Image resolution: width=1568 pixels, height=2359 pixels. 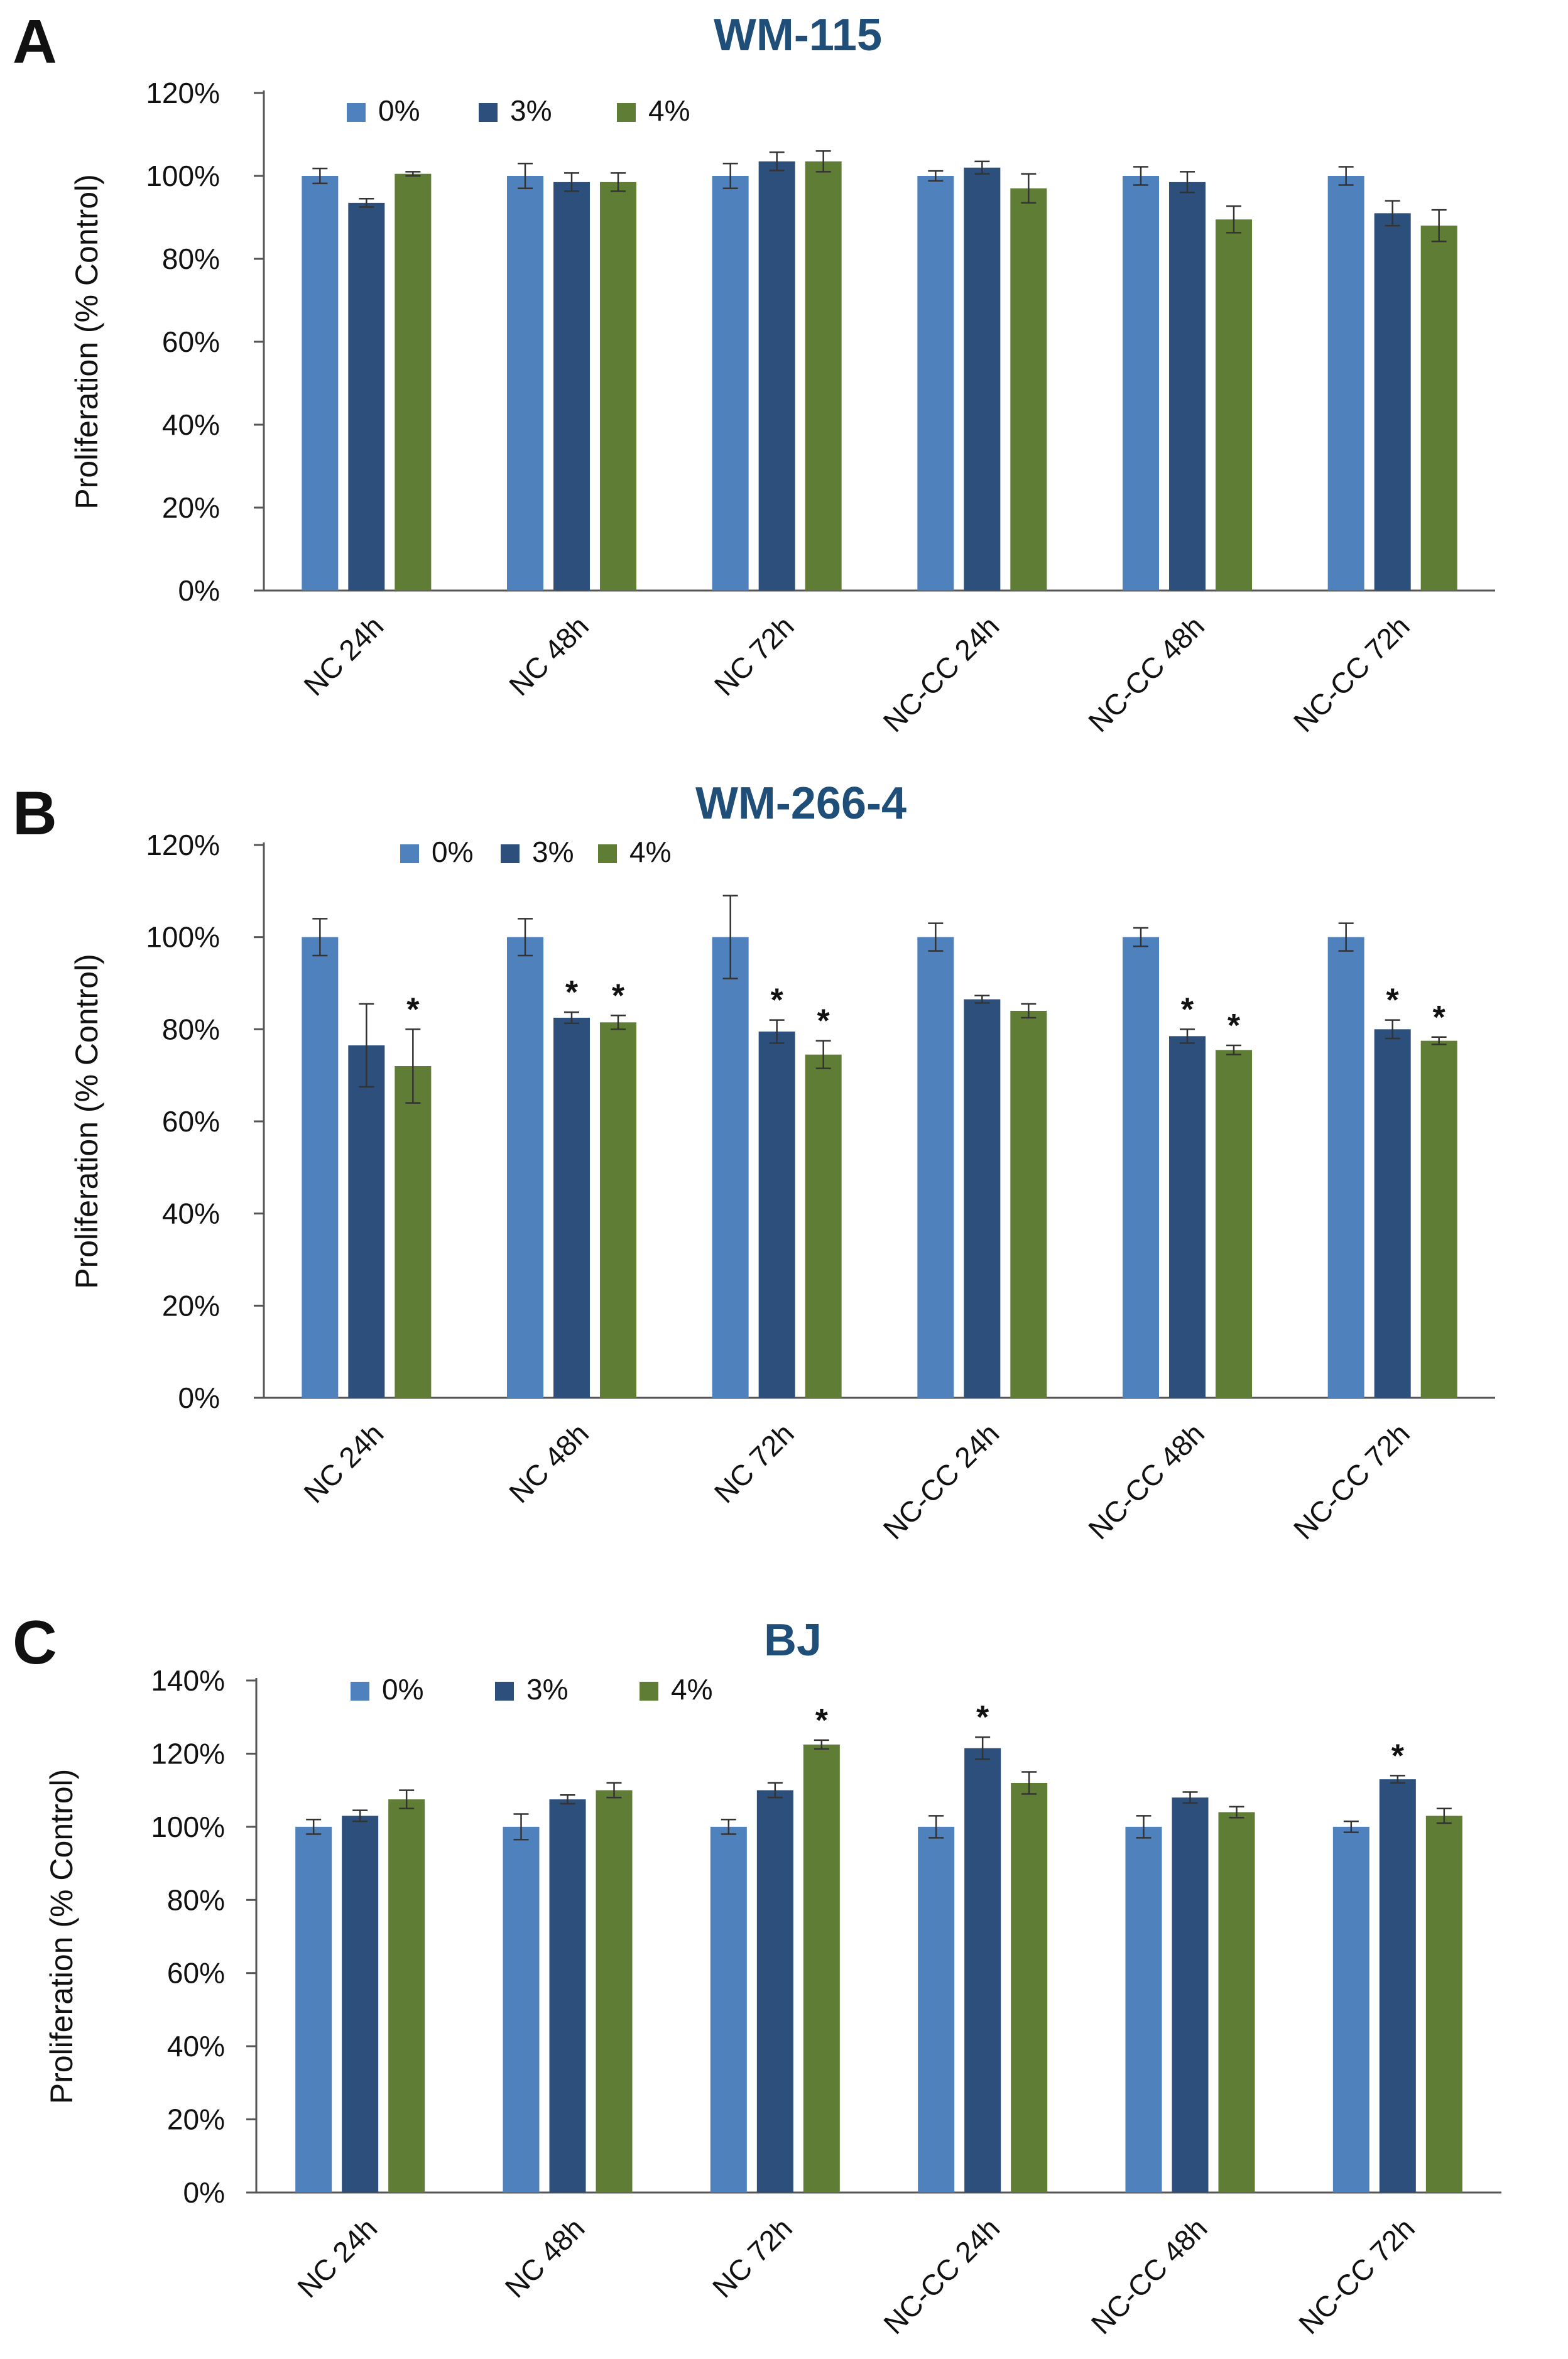 What do you see at coordinates (196, 1899) in the screenshot?
I see `y-tick-label: 80%` at bounding box center [196, 1899].